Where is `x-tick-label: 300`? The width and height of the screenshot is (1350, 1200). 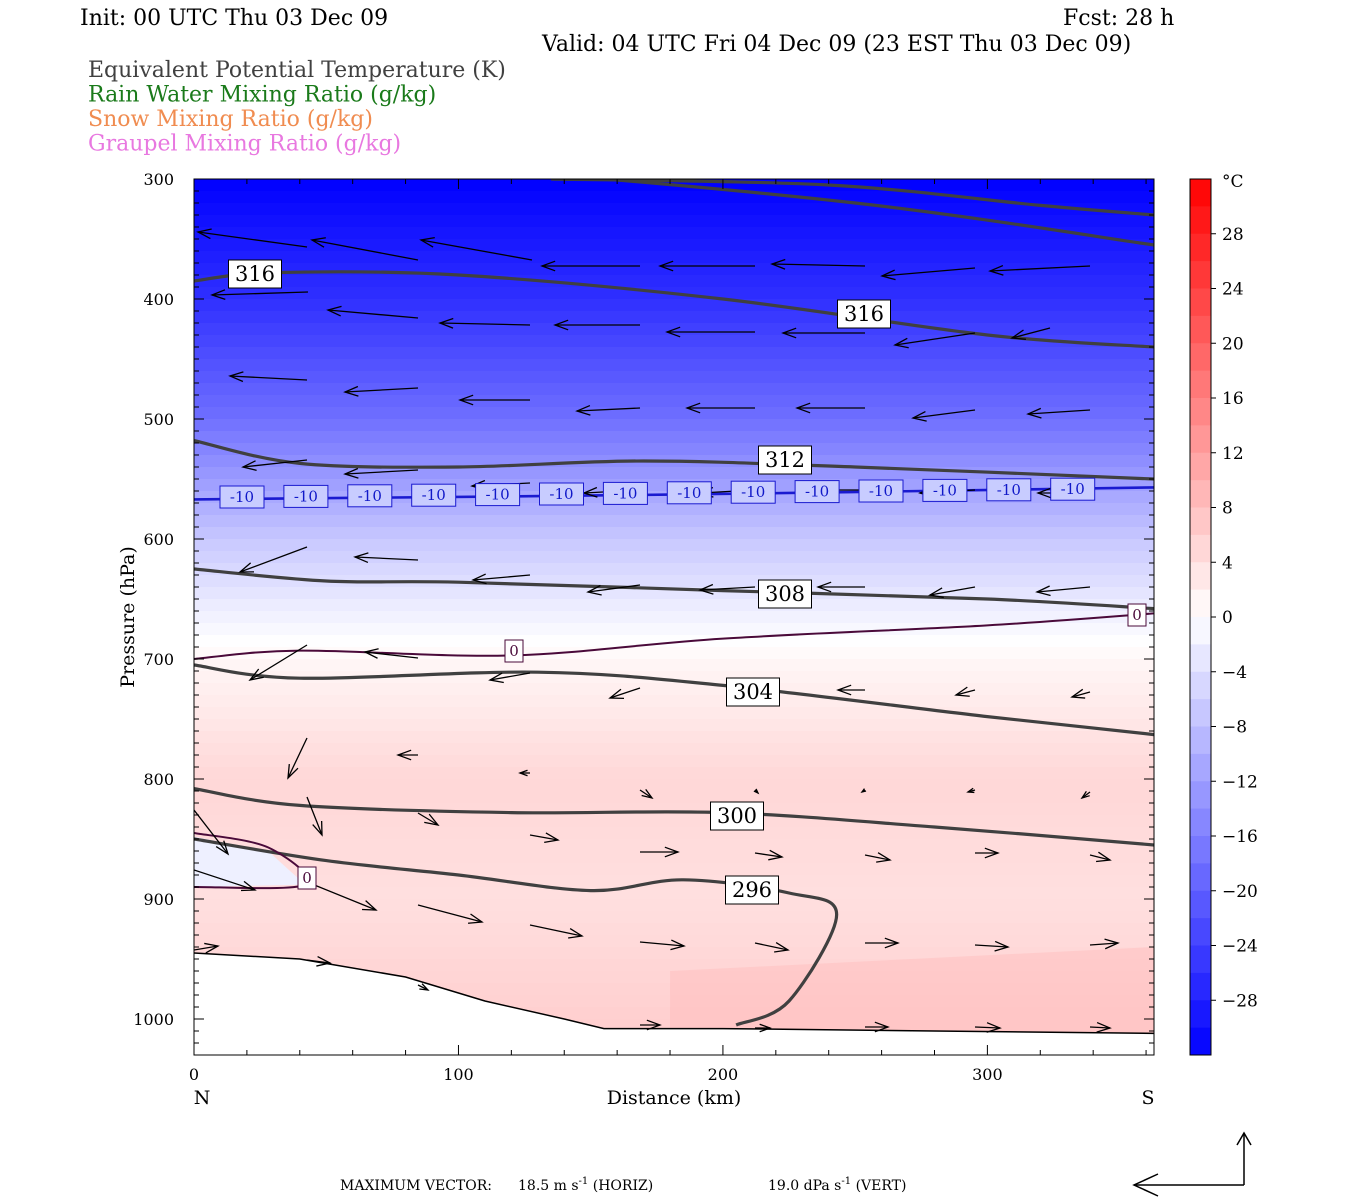 x-tick-label: 300 is located at coordinates (987, 1074).